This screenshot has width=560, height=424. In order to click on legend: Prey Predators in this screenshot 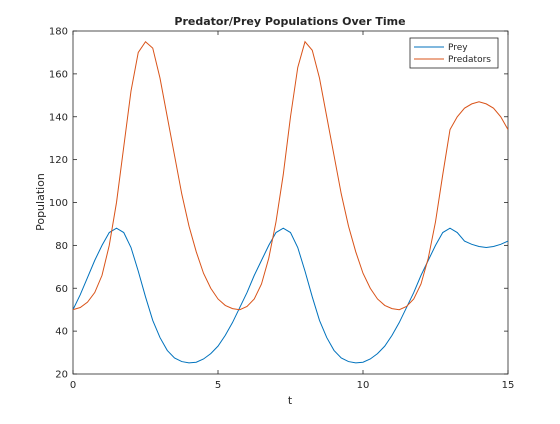, I will do `click(454, 53)`.